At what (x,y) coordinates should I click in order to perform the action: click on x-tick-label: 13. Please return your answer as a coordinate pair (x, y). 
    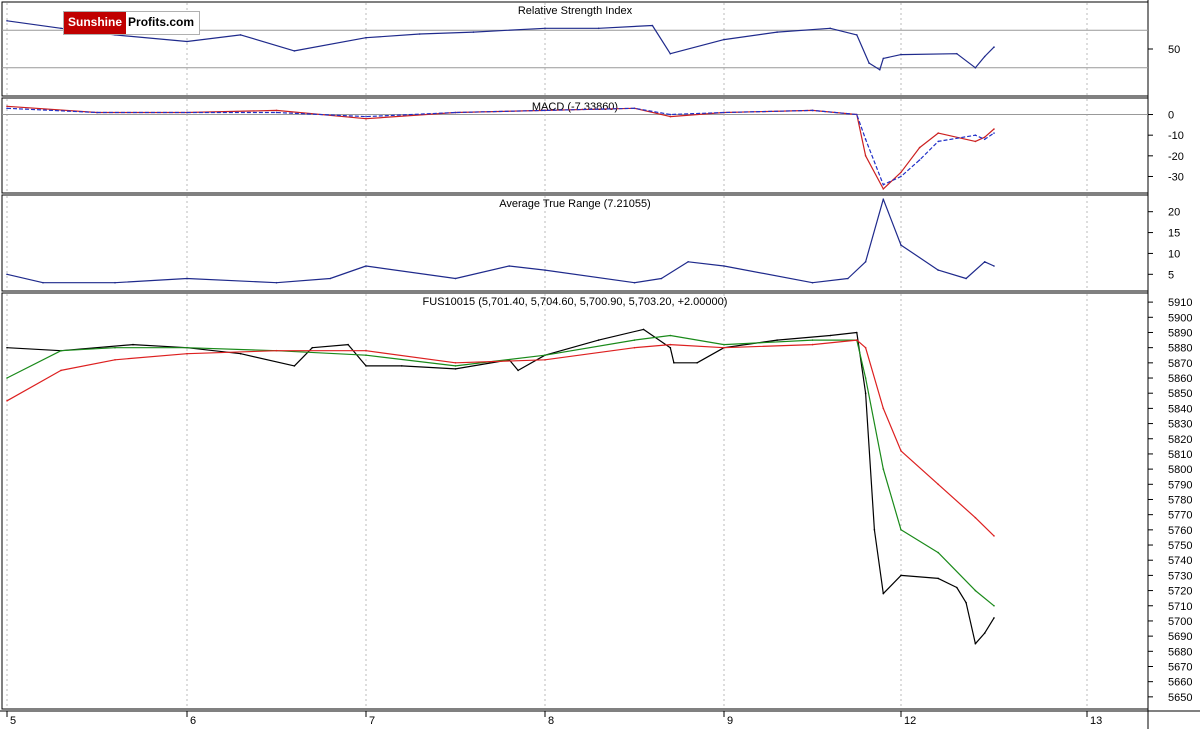
    Looking at the image, I should click on (1096, 721).